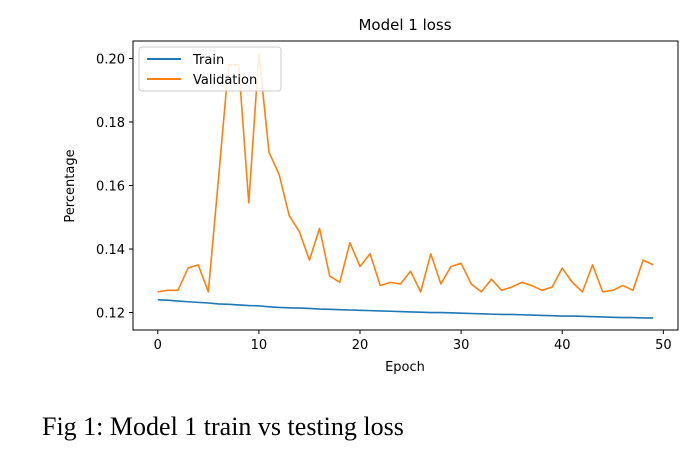  I want to click on y-tick-label: 0.20, so click(110, 59).